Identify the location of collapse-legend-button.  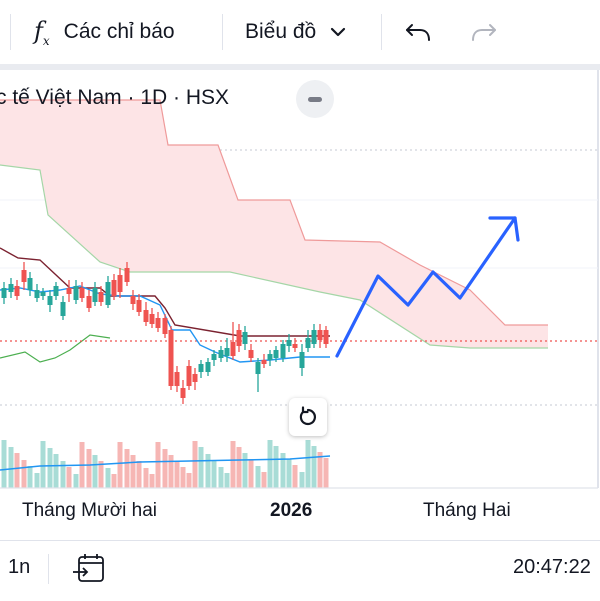
(315, 99).